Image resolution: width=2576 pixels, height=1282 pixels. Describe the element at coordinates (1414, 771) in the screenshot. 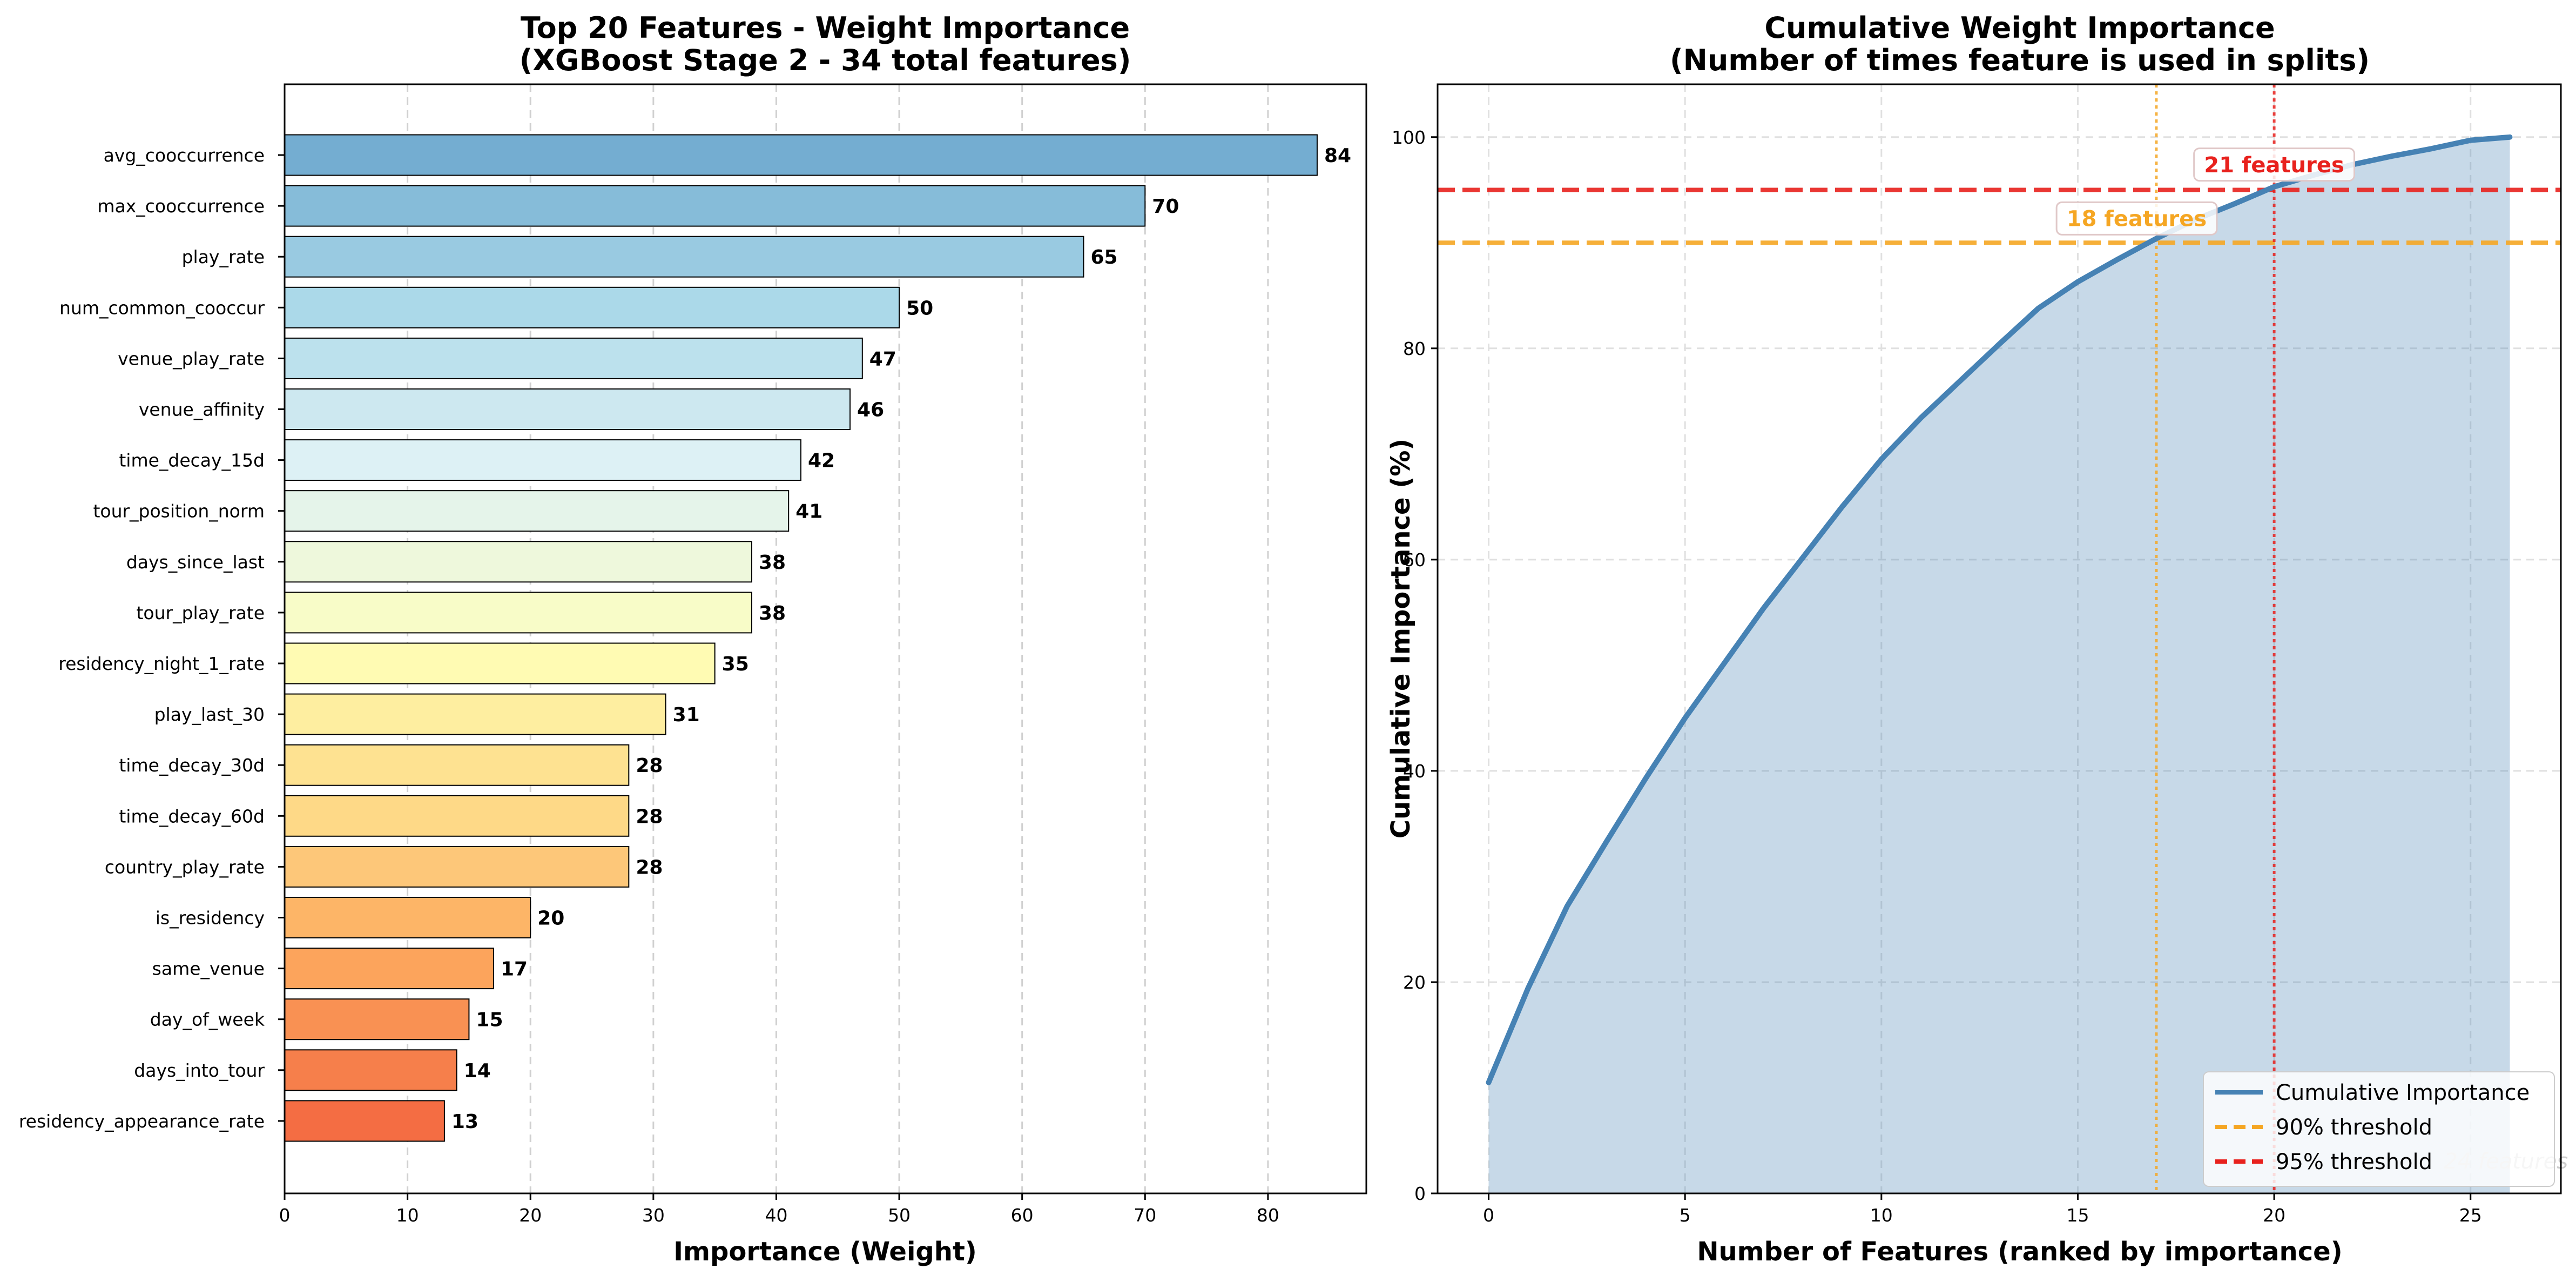

I see `right-y-tick-label: 40` at that location.